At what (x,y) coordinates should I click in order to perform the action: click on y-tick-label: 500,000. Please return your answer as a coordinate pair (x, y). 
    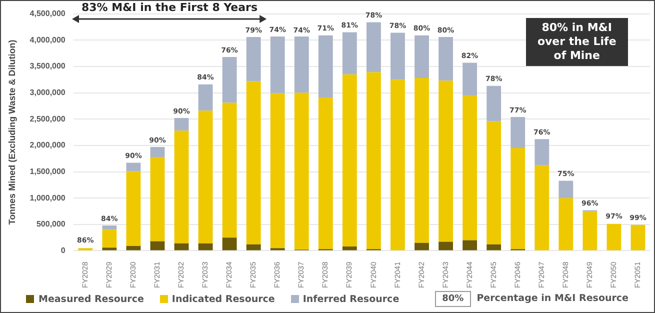
    Looking at the image, I should click on (51, 224).